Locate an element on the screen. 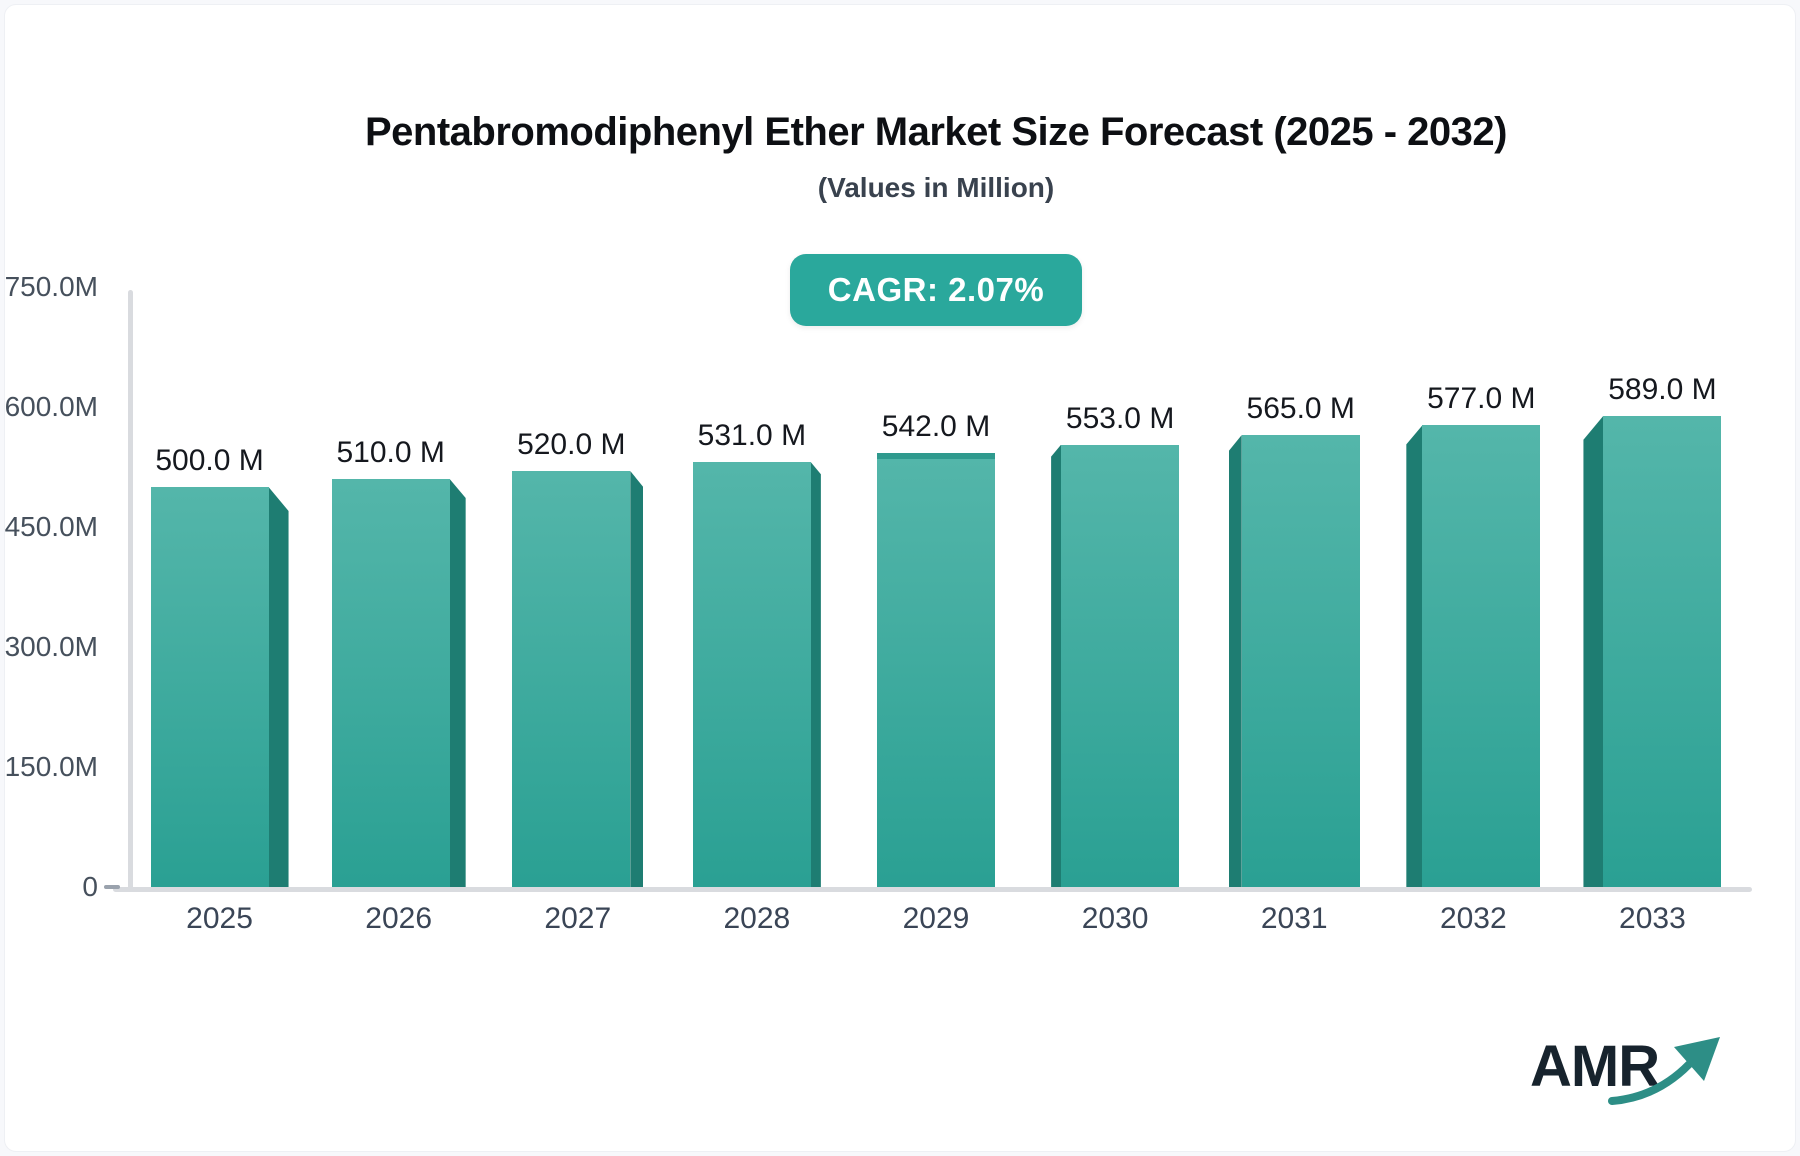 Image resolution: width=1800 pixels, height=1156 pixels. y-axis-label: 0 is located at coordinates (90, 886).